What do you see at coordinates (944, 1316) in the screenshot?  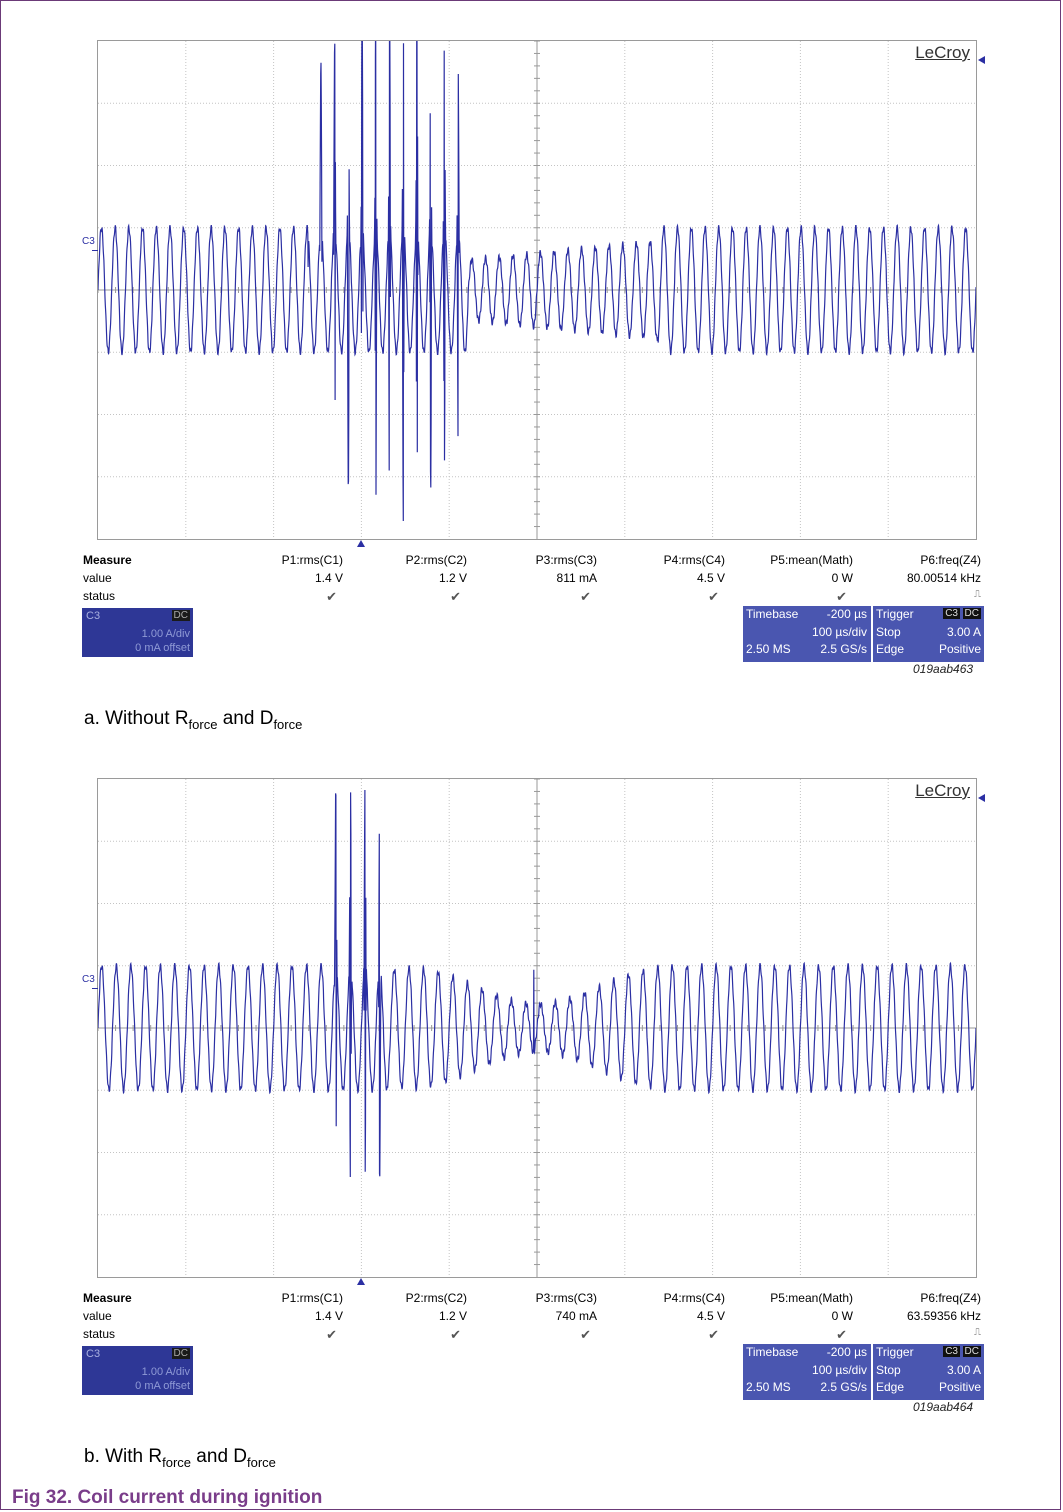 I see `value-p6: 63.59356 kHz` at bounding box center [944, 1316].